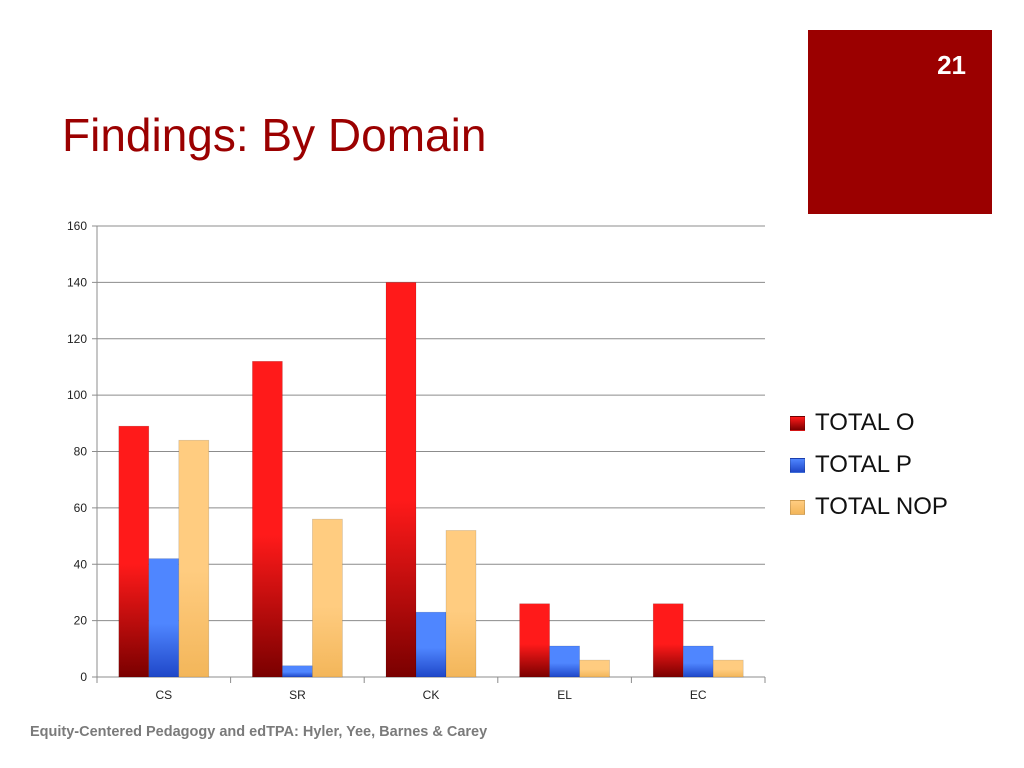 The width and height of the screenshot is (1024, 768). Describe the element at coordinates (327, 598) in the screenshot. I see `bar-total-nop-sr` at that location.